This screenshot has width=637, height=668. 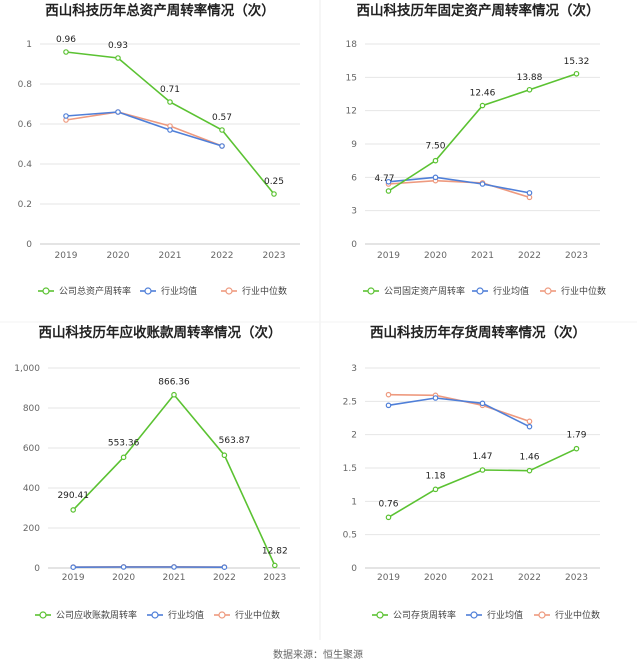 I want to click on data-label: 13.88, so click(x=530, y=78).